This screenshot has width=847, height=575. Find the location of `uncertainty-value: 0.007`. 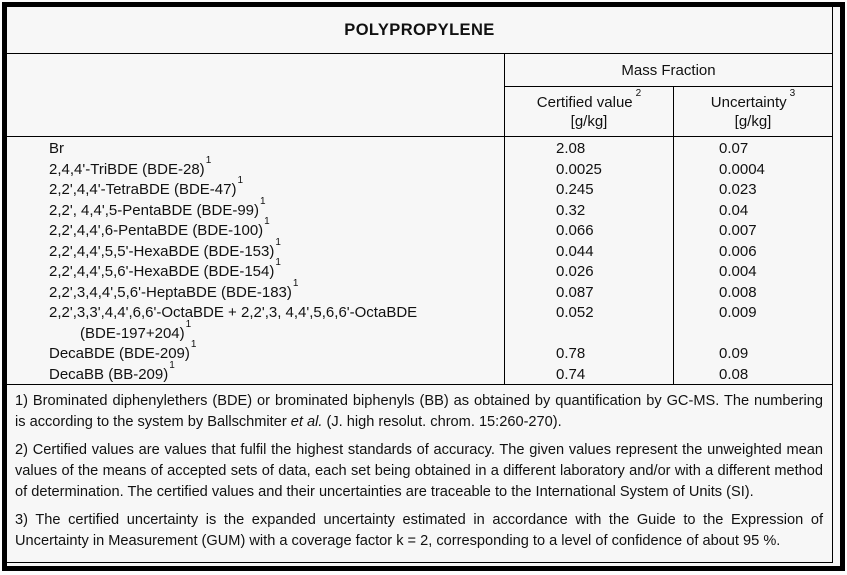

uncertainty-value: 0.007 is located at coordinates (738, 230).